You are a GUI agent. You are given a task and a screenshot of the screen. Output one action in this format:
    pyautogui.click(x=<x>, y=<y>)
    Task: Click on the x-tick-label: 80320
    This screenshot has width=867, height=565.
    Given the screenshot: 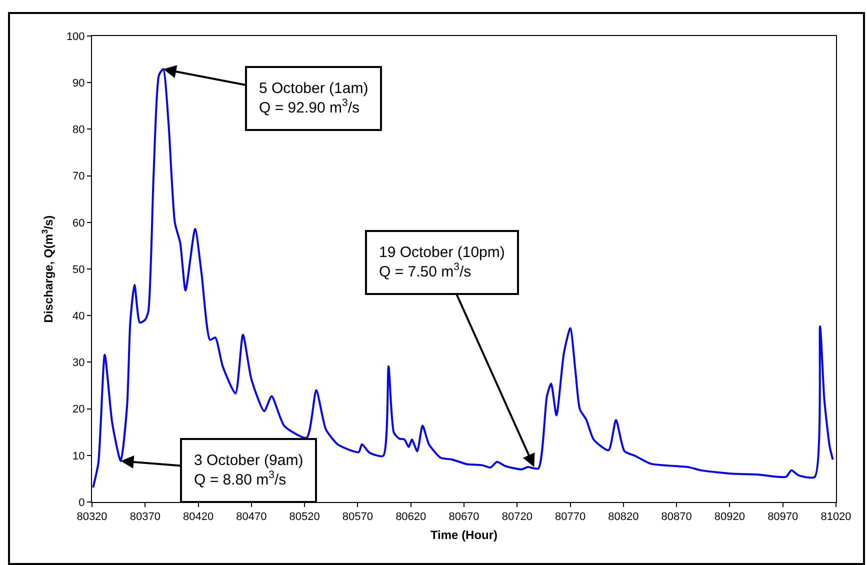 What is the action you would take?
    pyautogui.click(x=92, y=517)
    